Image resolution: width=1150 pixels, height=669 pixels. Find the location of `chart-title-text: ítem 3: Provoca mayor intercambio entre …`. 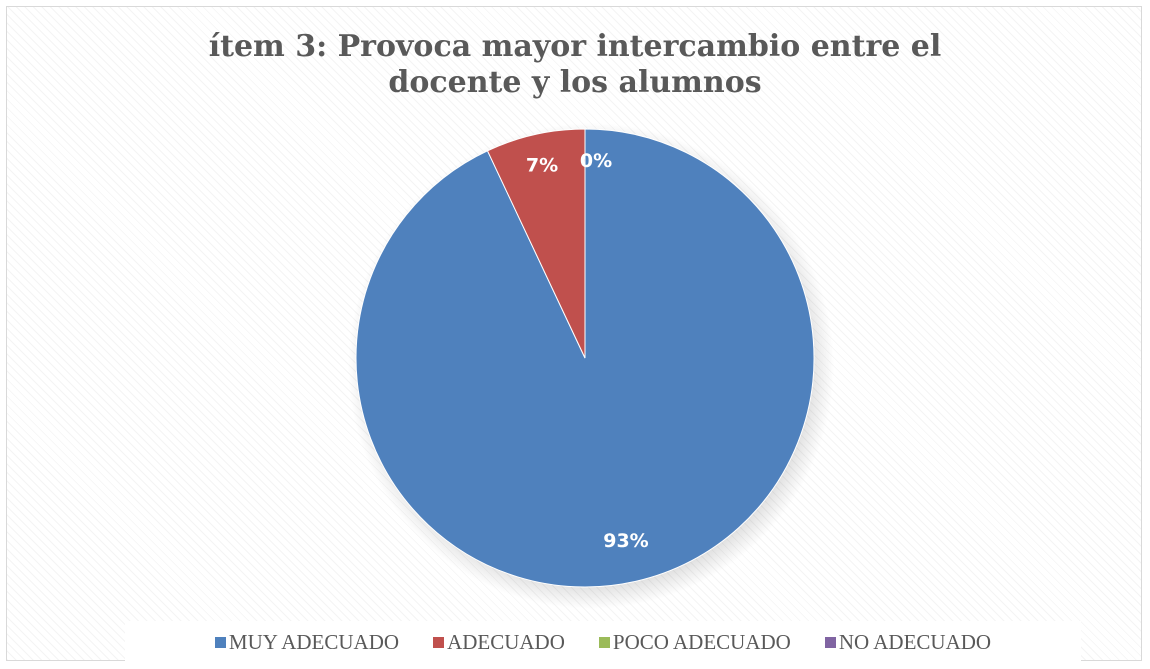

chart-title-text: ítem 3: Provoca mayor intercambio entre … is located at coordinates (575, 64).